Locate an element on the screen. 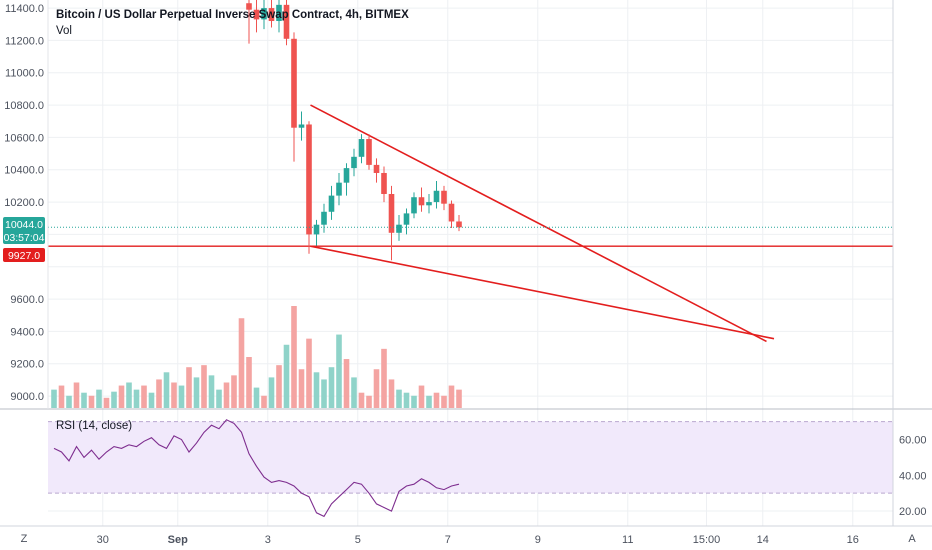 The height and width of the screenshot is (550, 932). price-tick-label: 11400.0 is located at coordinates (24, 9).